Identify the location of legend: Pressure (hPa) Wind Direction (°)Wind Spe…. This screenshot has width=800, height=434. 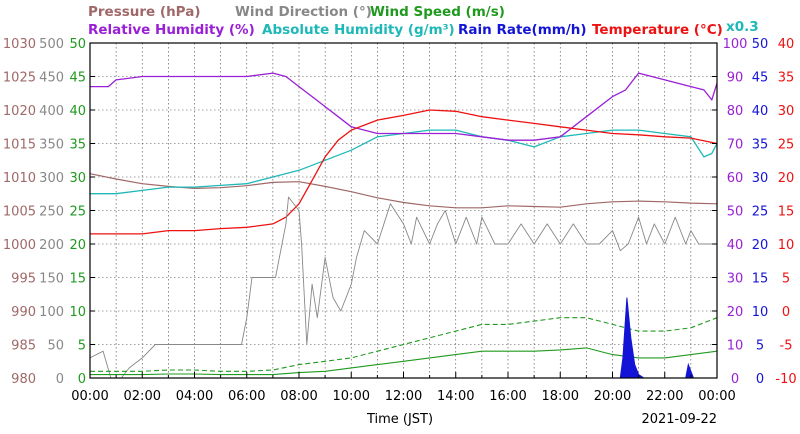
(423, 21).